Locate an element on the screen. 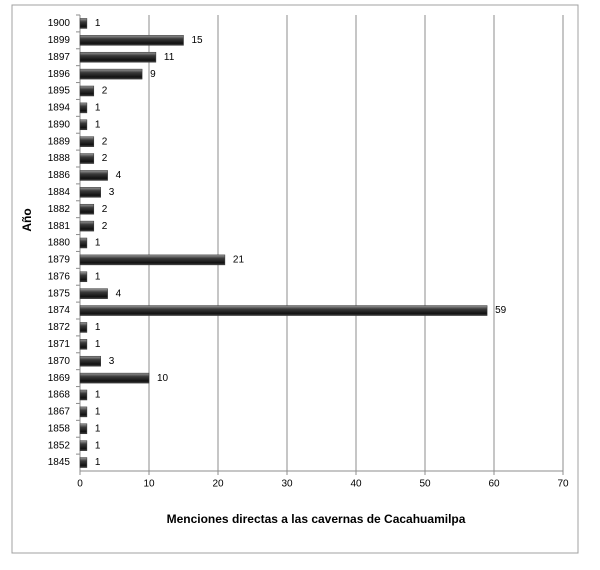 The width and height of the screenshot is (600, 570). data-label: 10 is located at coordinates (163, 378).